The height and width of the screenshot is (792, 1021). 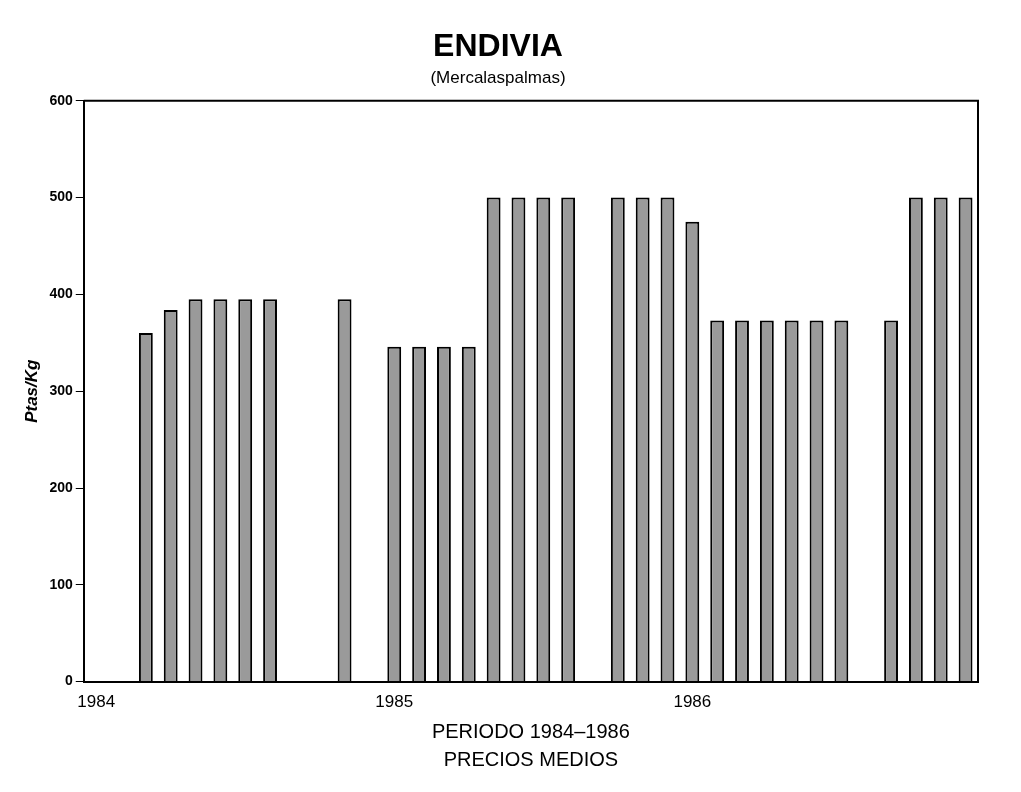 I want to click on x-tick-label: 1984, so click(x=96, y=702).